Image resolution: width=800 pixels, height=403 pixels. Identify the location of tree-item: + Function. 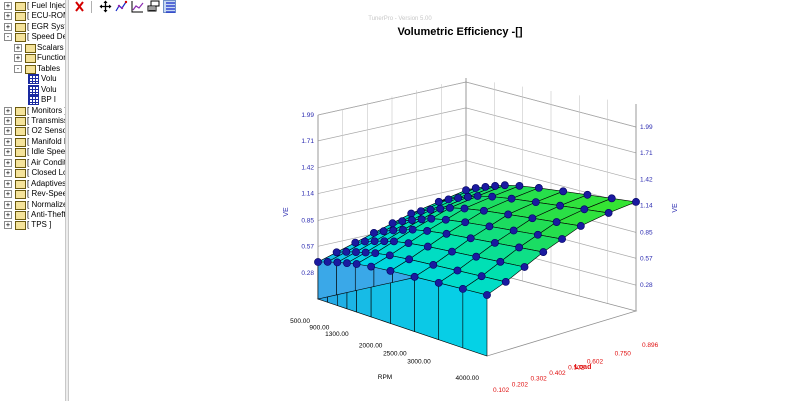
(32, 58).